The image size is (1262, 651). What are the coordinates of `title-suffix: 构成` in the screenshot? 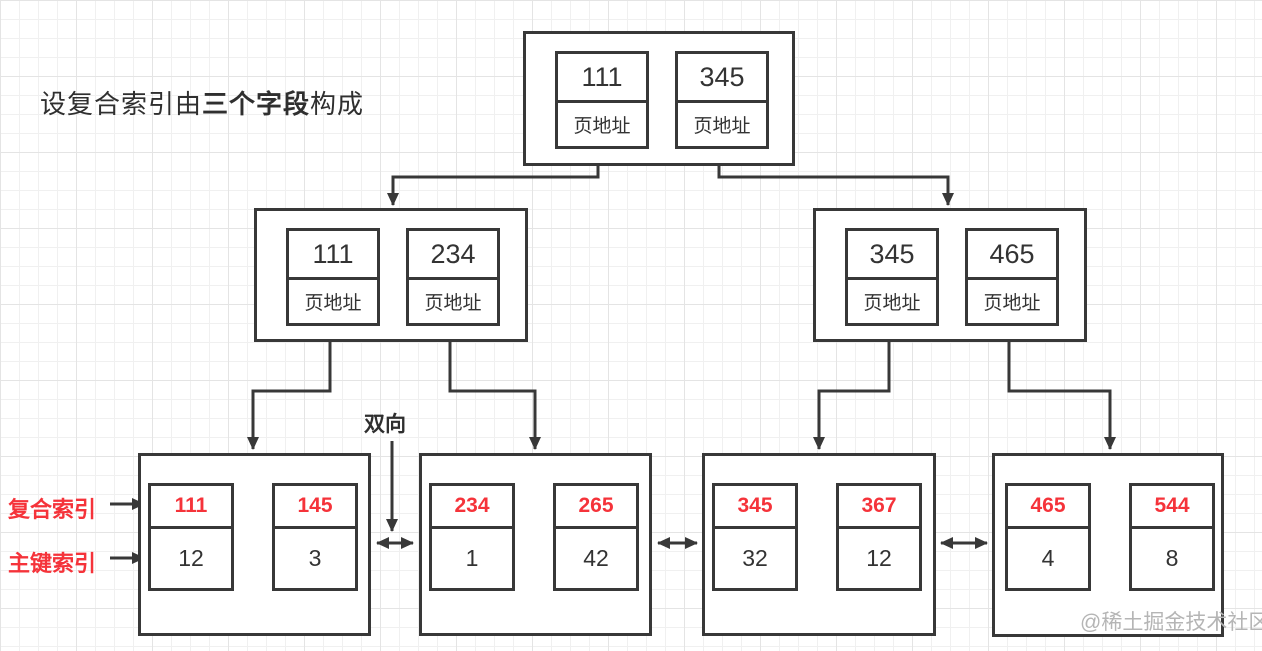 It's located at (337, 104).